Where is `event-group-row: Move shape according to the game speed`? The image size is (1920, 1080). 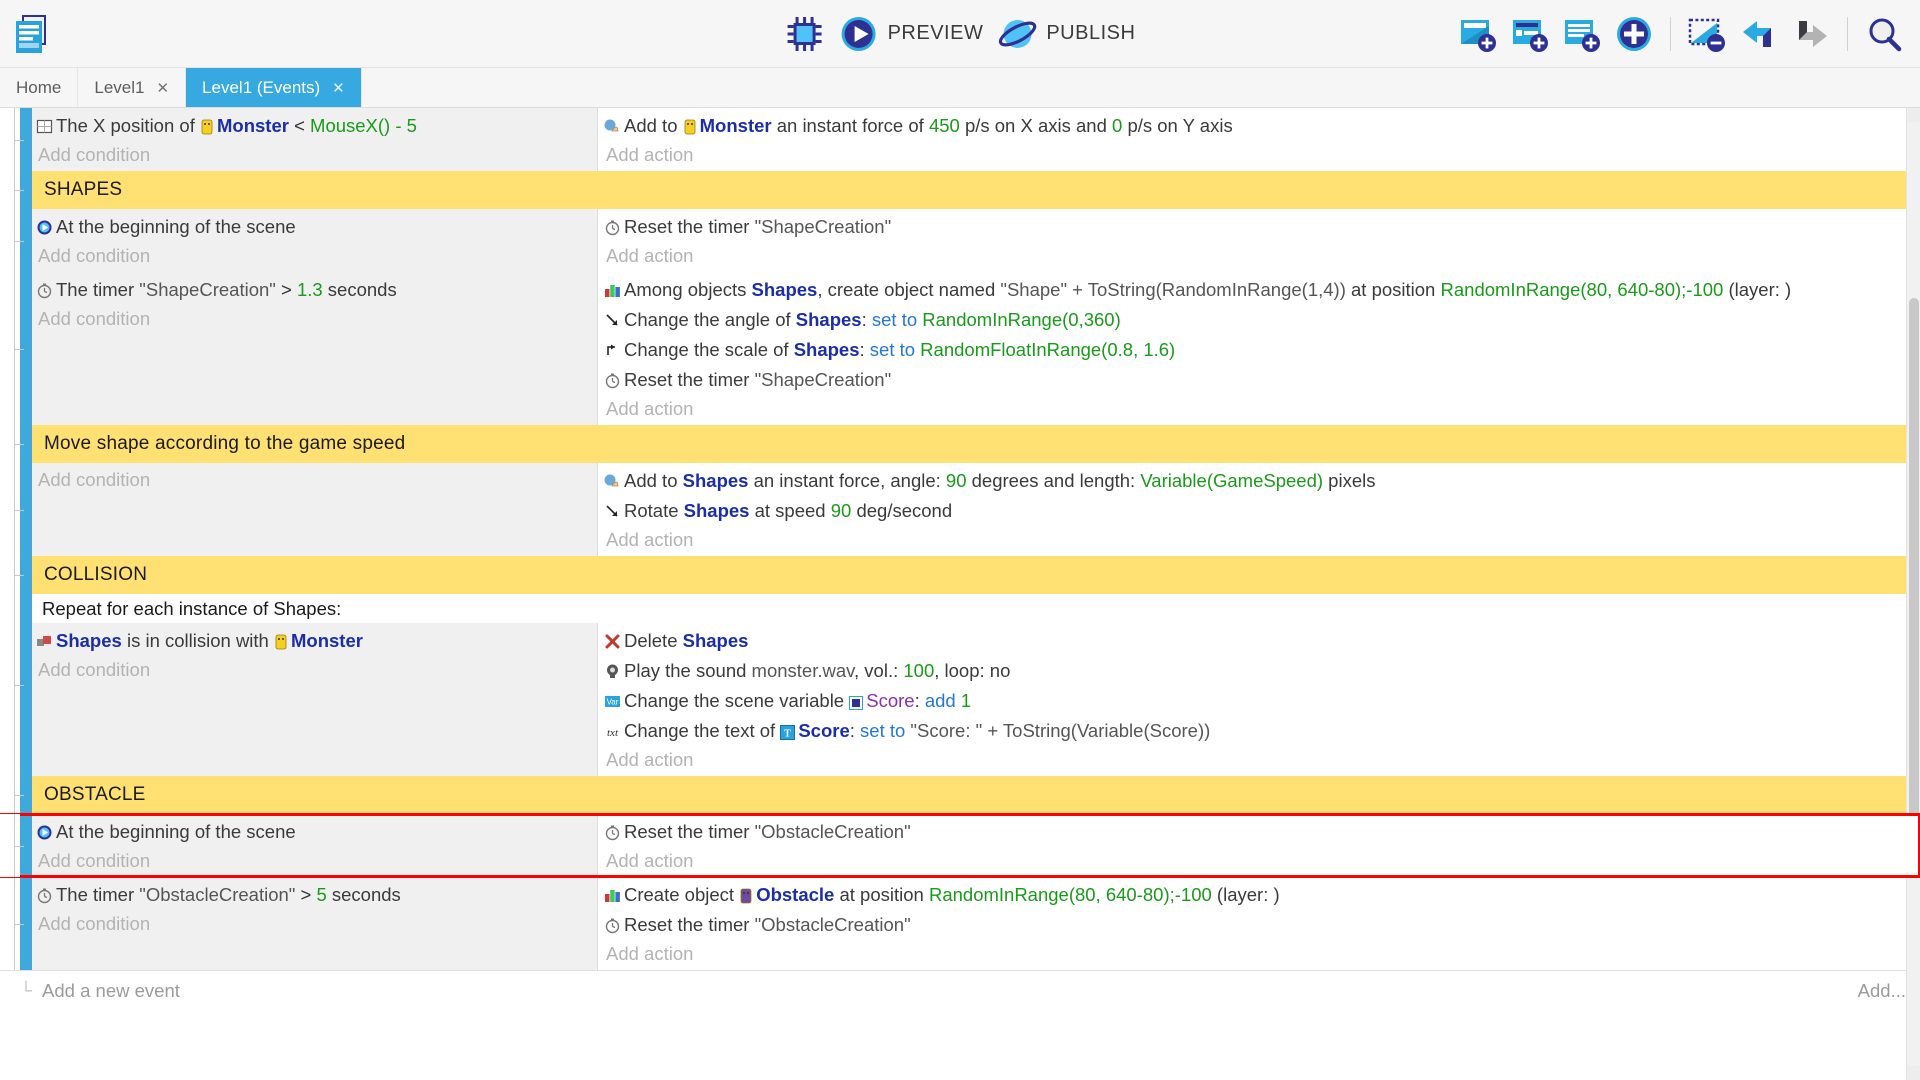 event-group-row: Move shape according to the game speed is located at coordinates (960, 444).